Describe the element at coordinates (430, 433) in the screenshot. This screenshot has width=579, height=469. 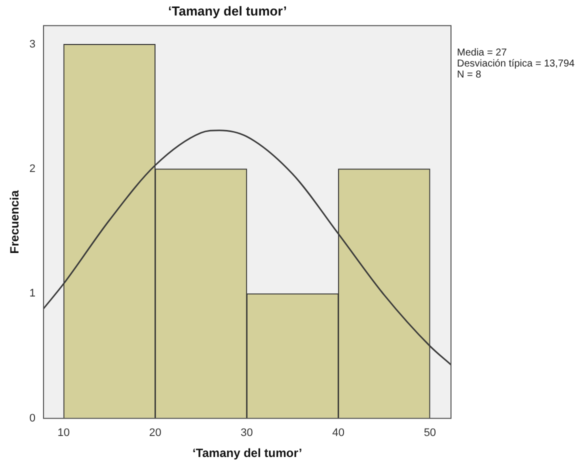
I see `x-tick-label: 50` at that location.